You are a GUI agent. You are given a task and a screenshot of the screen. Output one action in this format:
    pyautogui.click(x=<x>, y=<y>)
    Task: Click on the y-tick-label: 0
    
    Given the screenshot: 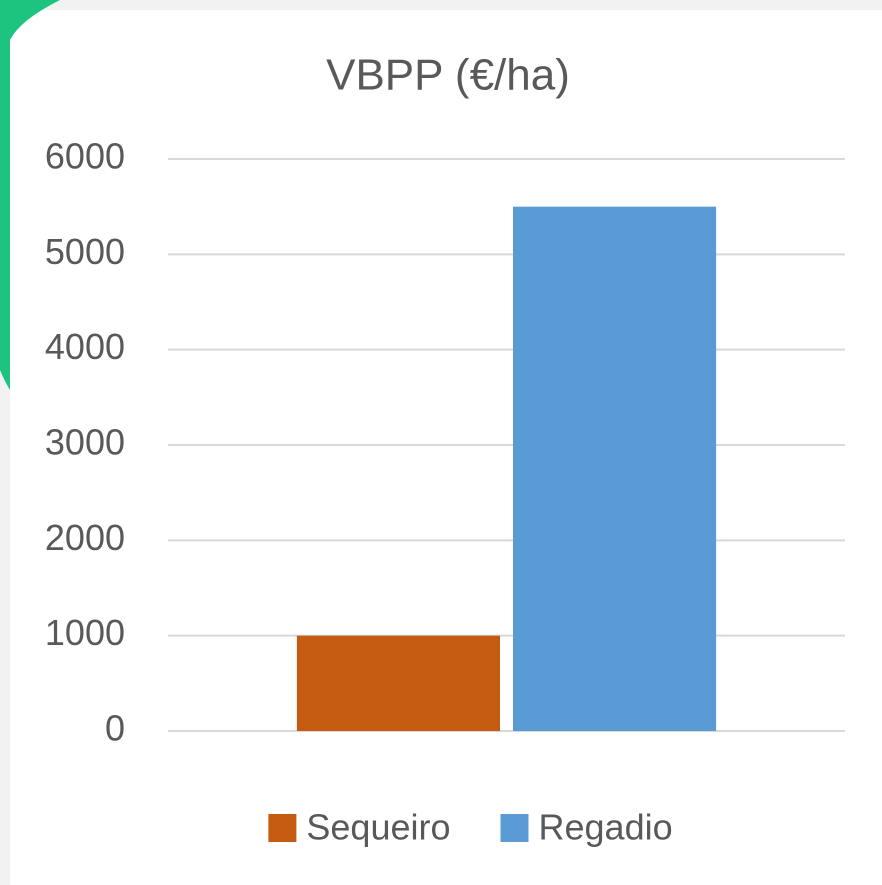 What is the action you would take?
    pyautogui.click(x=115, y=728)
    